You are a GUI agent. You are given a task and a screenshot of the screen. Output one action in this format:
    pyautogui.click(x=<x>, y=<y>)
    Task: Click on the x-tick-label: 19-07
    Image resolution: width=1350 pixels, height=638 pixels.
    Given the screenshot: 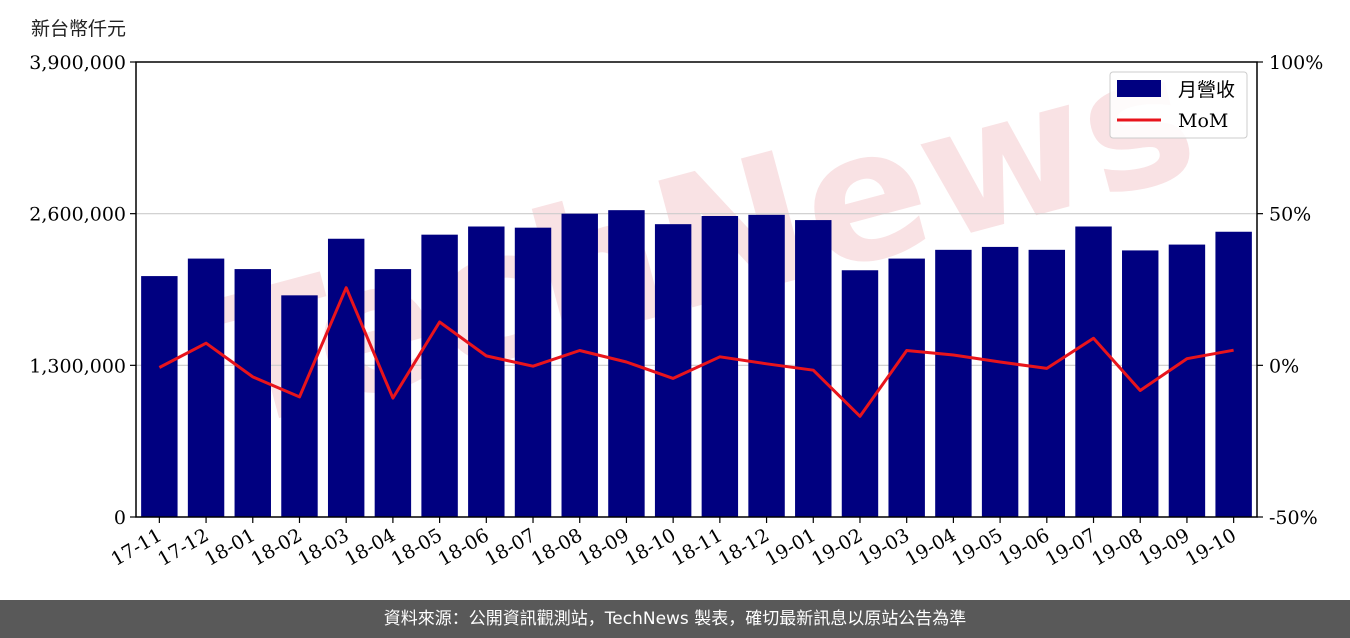 What is the action you would take?
    pyautogui.click(x=1071, y=547)
    